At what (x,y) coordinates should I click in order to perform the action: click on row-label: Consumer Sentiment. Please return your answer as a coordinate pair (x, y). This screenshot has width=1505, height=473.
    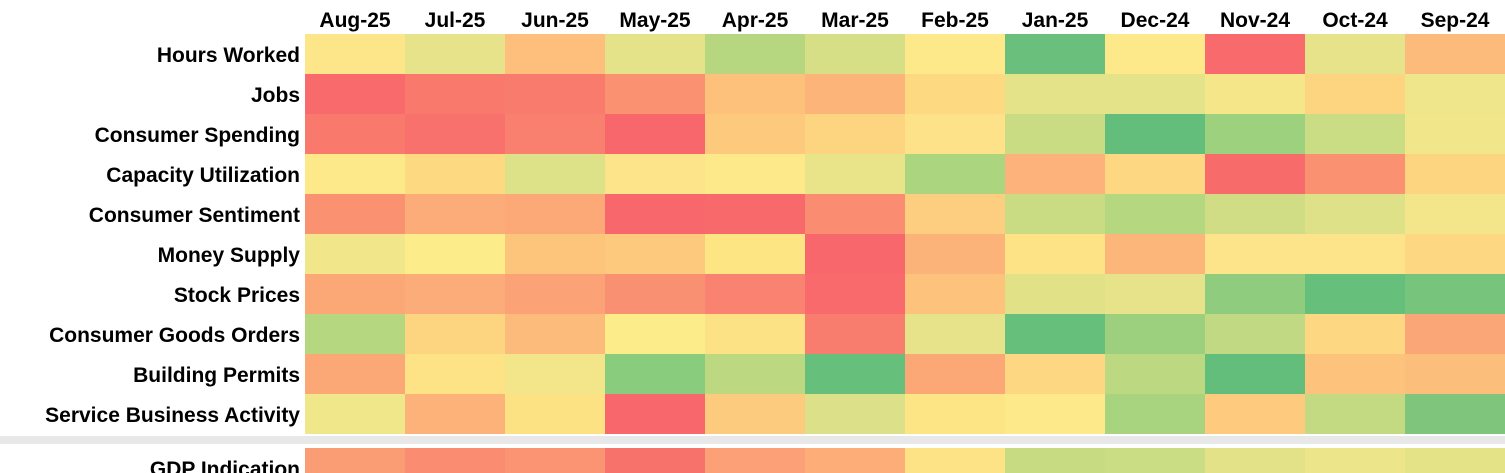
    Looking at the image, I should click on (194, 215).